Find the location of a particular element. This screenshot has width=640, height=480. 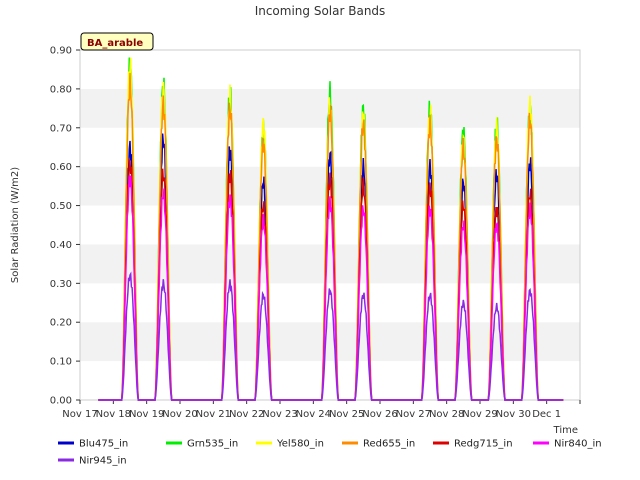

y-tick-label: 0.50 is located at coordinates (61, 206).